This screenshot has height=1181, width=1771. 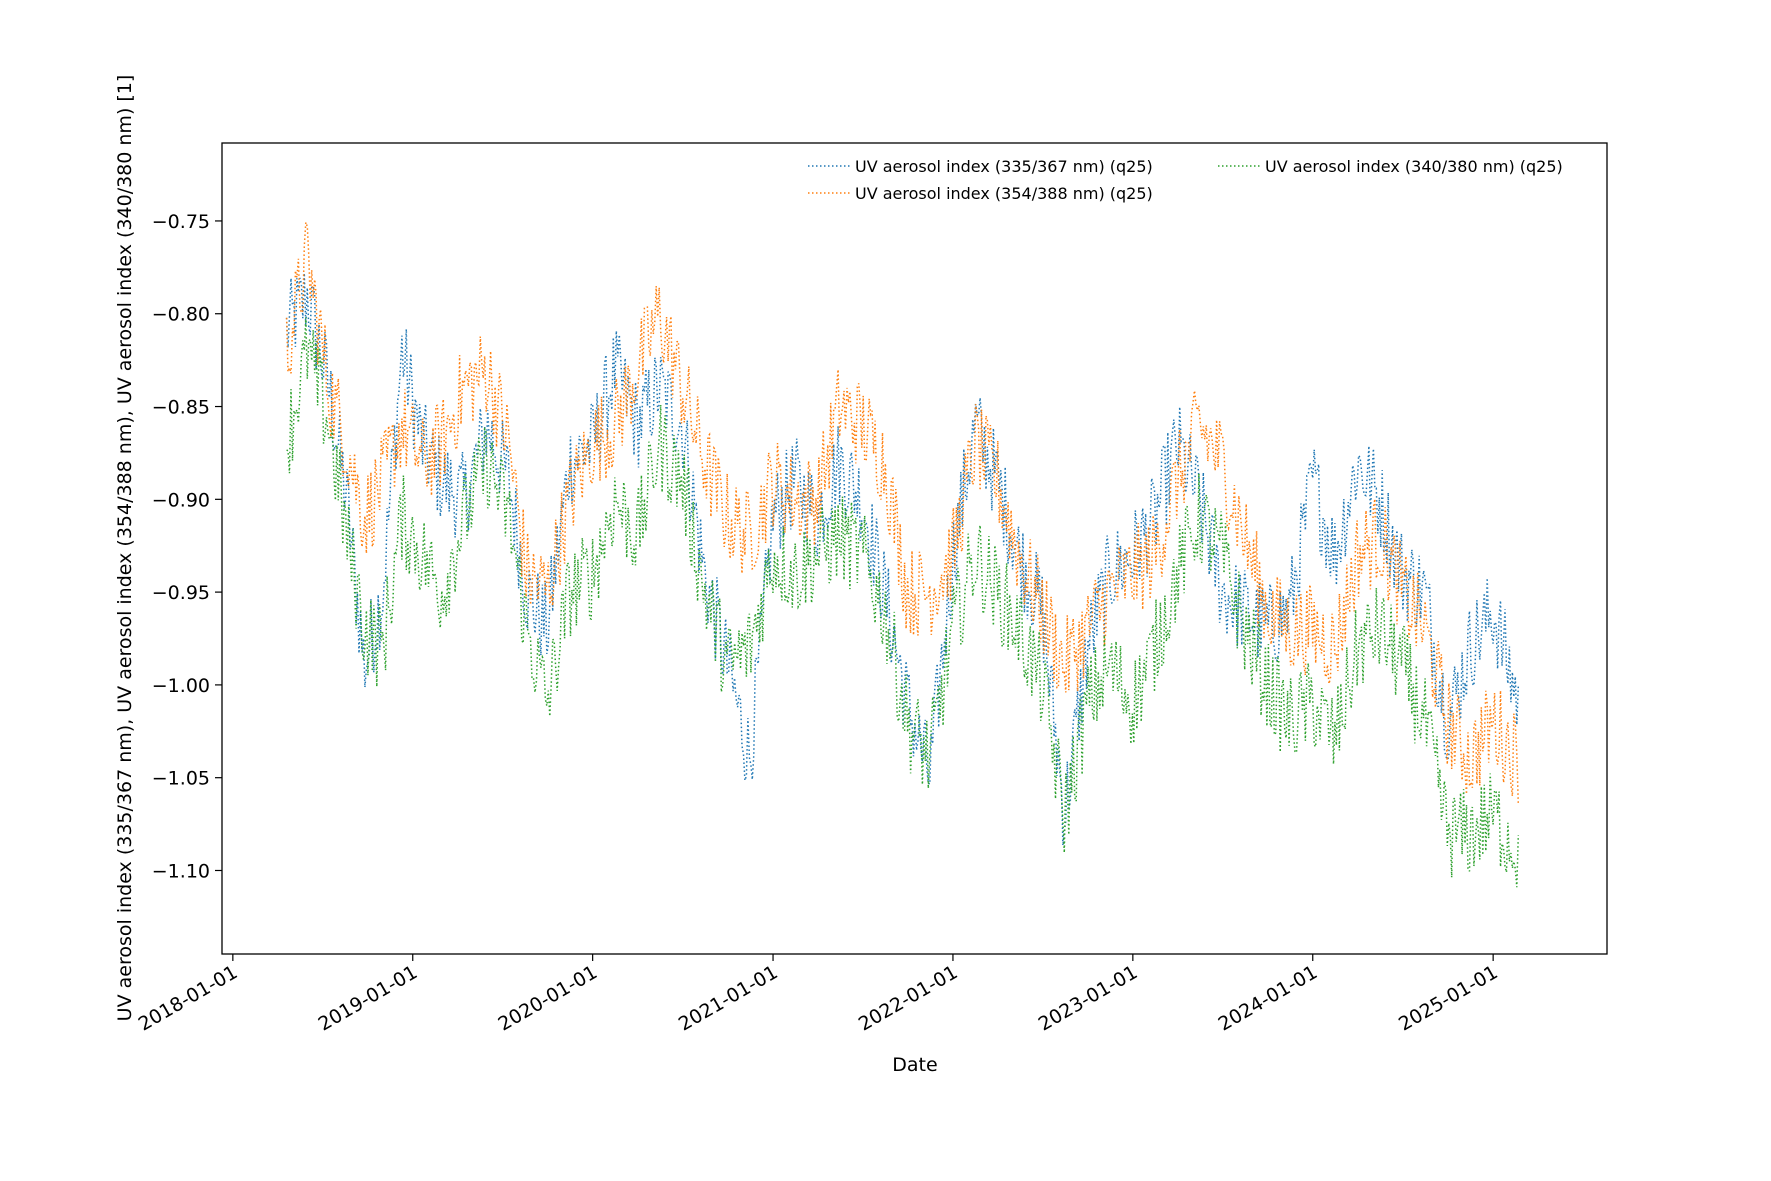 What do you see at coordinates (181, 871) in the screenshot?
I see `y-tick-label: −1.10` at bounding box center [181, 871].